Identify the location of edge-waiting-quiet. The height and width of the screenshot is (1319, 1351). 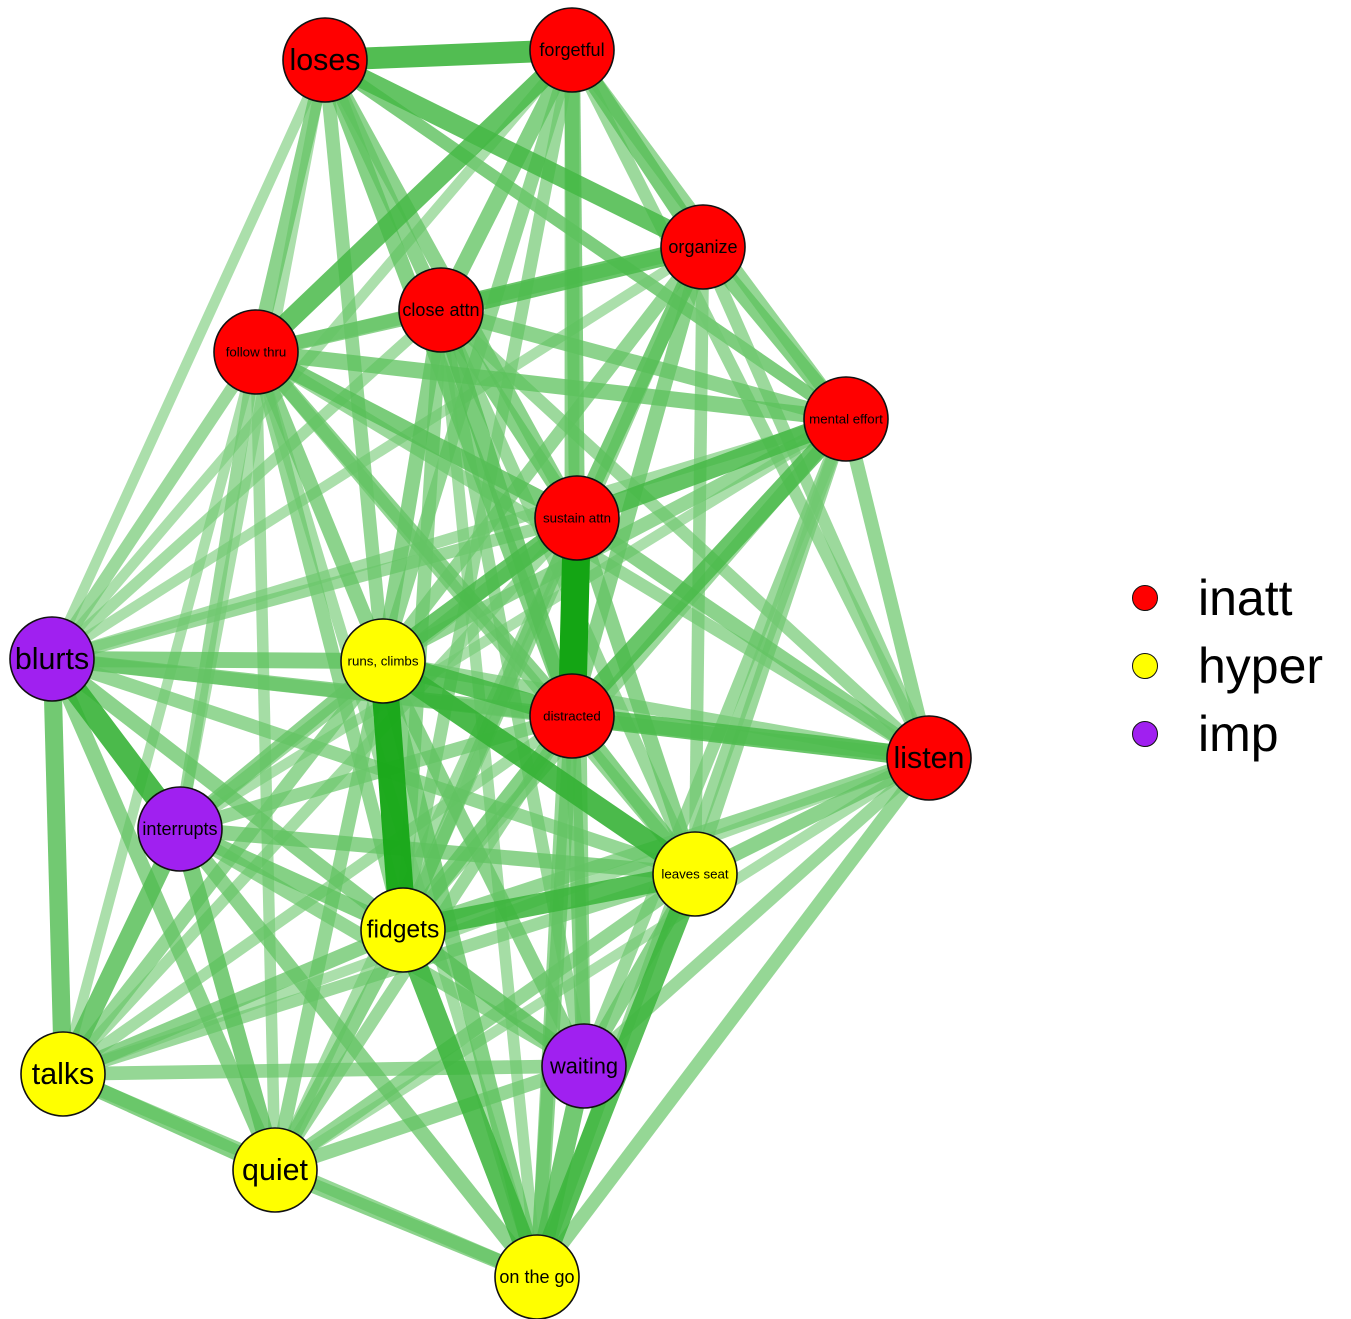
(429, 1118).